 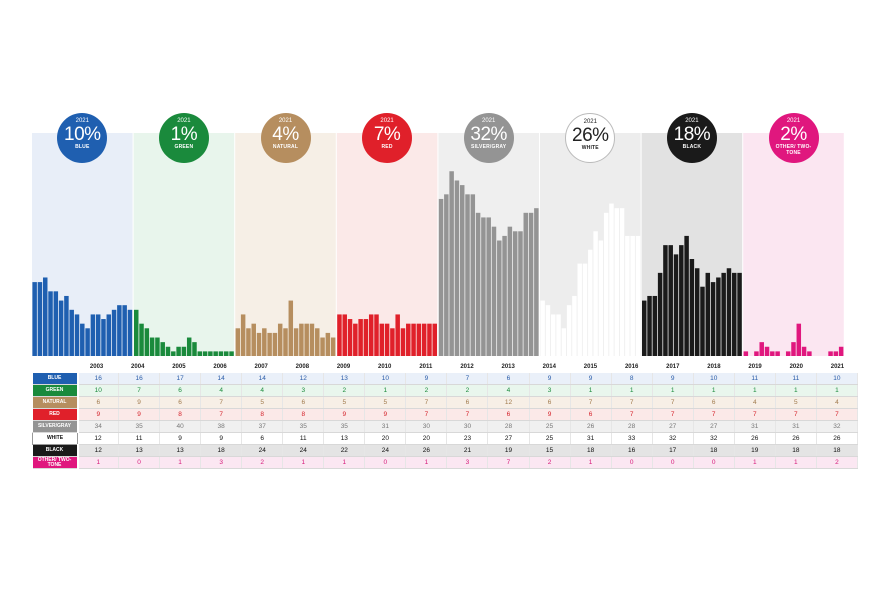 I want to click on cell-green-2005: 6, so click(x=180, y=390).